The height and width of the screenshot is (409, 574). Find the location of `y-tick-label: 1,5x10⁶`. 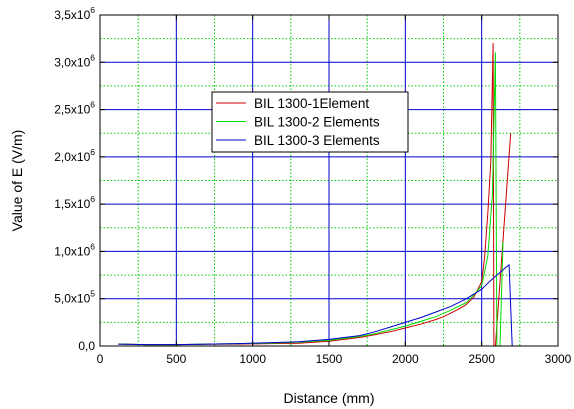

y-tick-label: 1,5x10⁶ is located at coordinates (74, 202).